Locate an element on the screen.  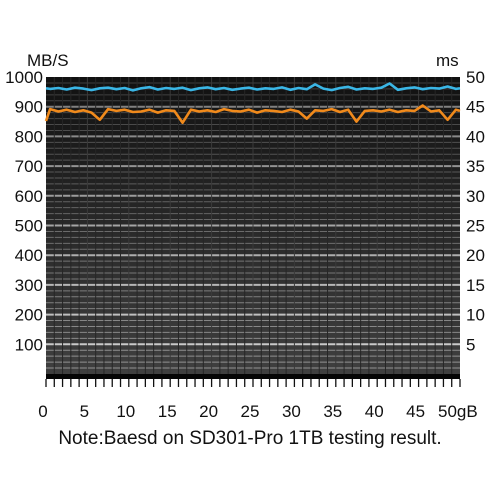
x-tick-label: 20 is located at coordinates (208, 411).